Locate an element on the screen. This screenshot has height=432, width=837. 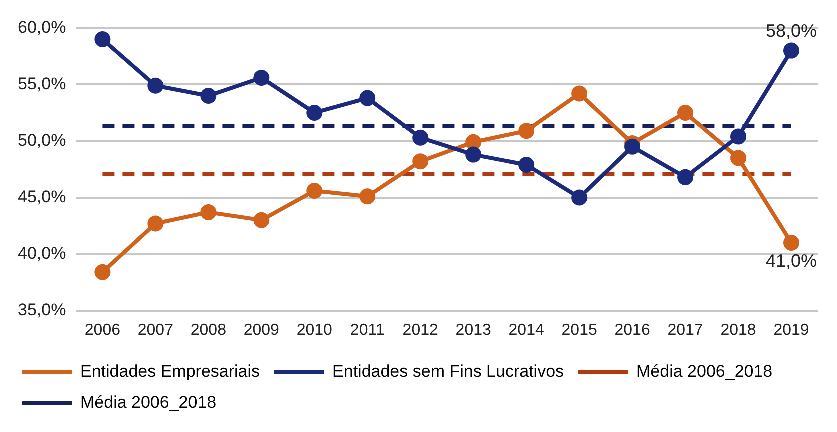
y-tick-label: 40,0% is located at coordinates (42, 253).